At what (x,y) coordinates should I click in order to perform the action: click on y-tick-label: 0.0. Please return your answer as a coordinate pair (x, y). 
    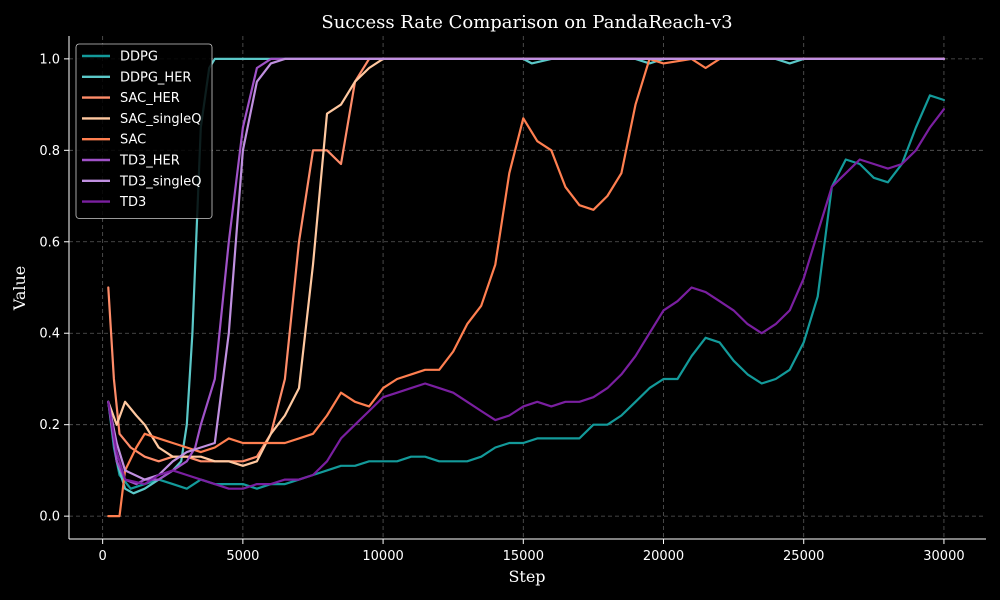
    Looking at the image, I should click on (49, 517).